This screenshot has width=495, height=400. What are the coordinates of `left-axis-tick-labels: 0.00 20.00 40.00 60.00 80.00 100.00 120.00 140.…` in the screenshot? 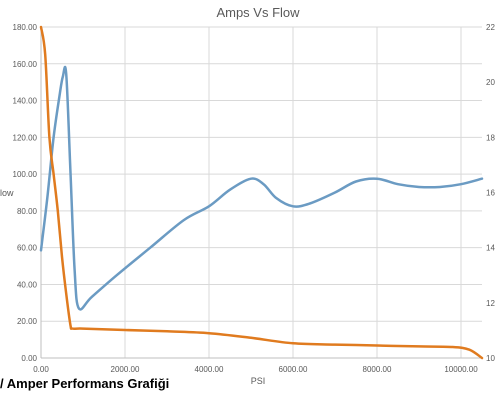 It's located at (25, 193).